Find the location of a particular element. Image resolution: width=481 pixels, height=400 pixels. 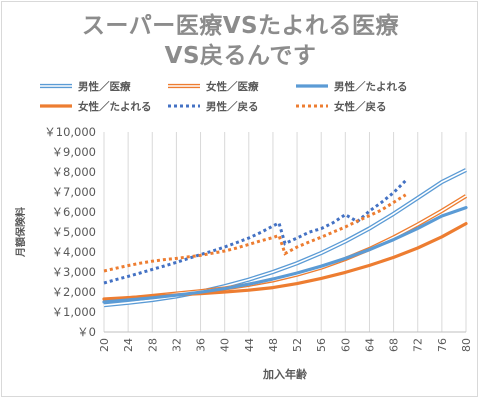

legend-item: 男性／医療 is located at coordinates (85, 86).